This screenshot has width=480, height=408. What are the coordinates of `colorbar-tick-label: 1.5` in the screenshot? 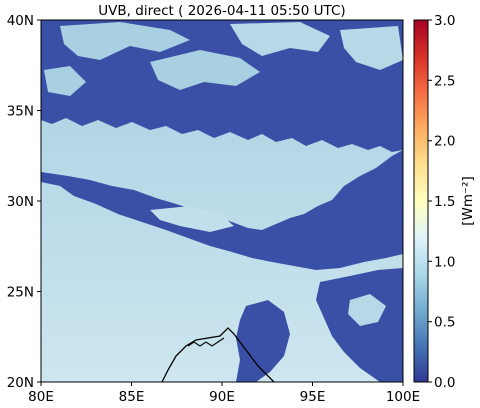 It's located at (444, 202).